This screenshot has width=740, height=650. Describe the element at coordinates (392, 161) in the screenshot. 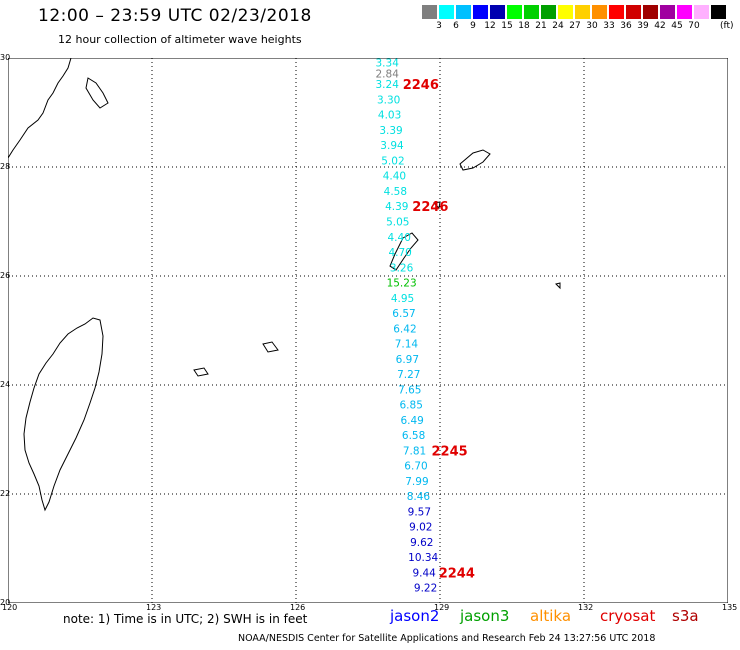

I see `swh-value: 5.02` at that location.